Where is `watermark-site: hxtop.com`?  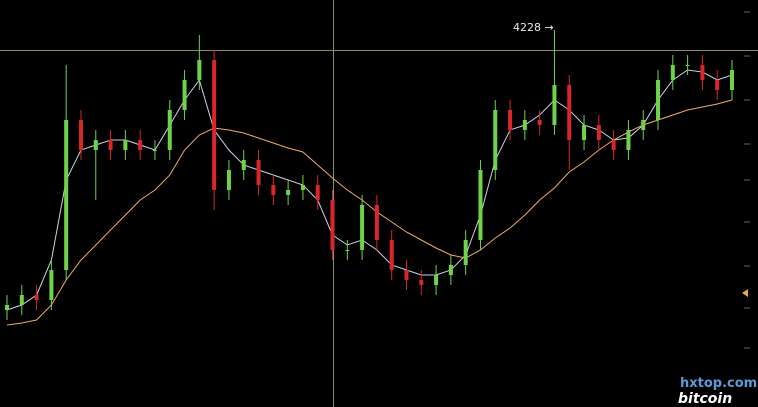
watermark-site: hxtop.com is located at coordinates (718, 383).